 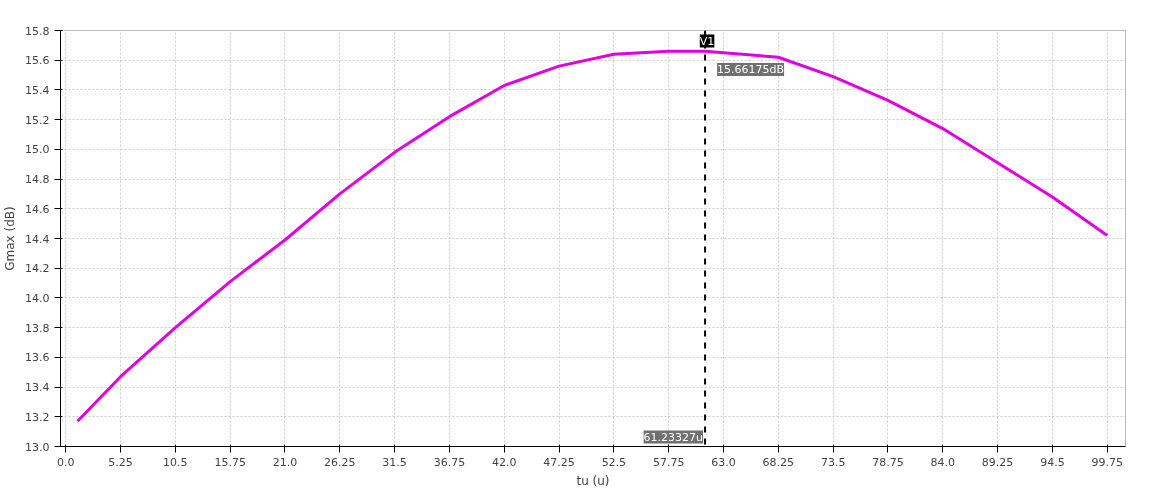 What do you see at coordinates (504, 462) in the screenshot?
I see `x-tick-label: 42.0` at bounding box center [504, 462].